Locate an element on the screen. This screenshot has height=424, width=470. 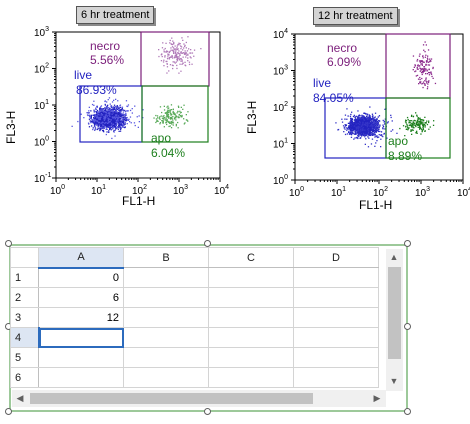
resize-handle-middle-right is located at coordinates (407, 326).